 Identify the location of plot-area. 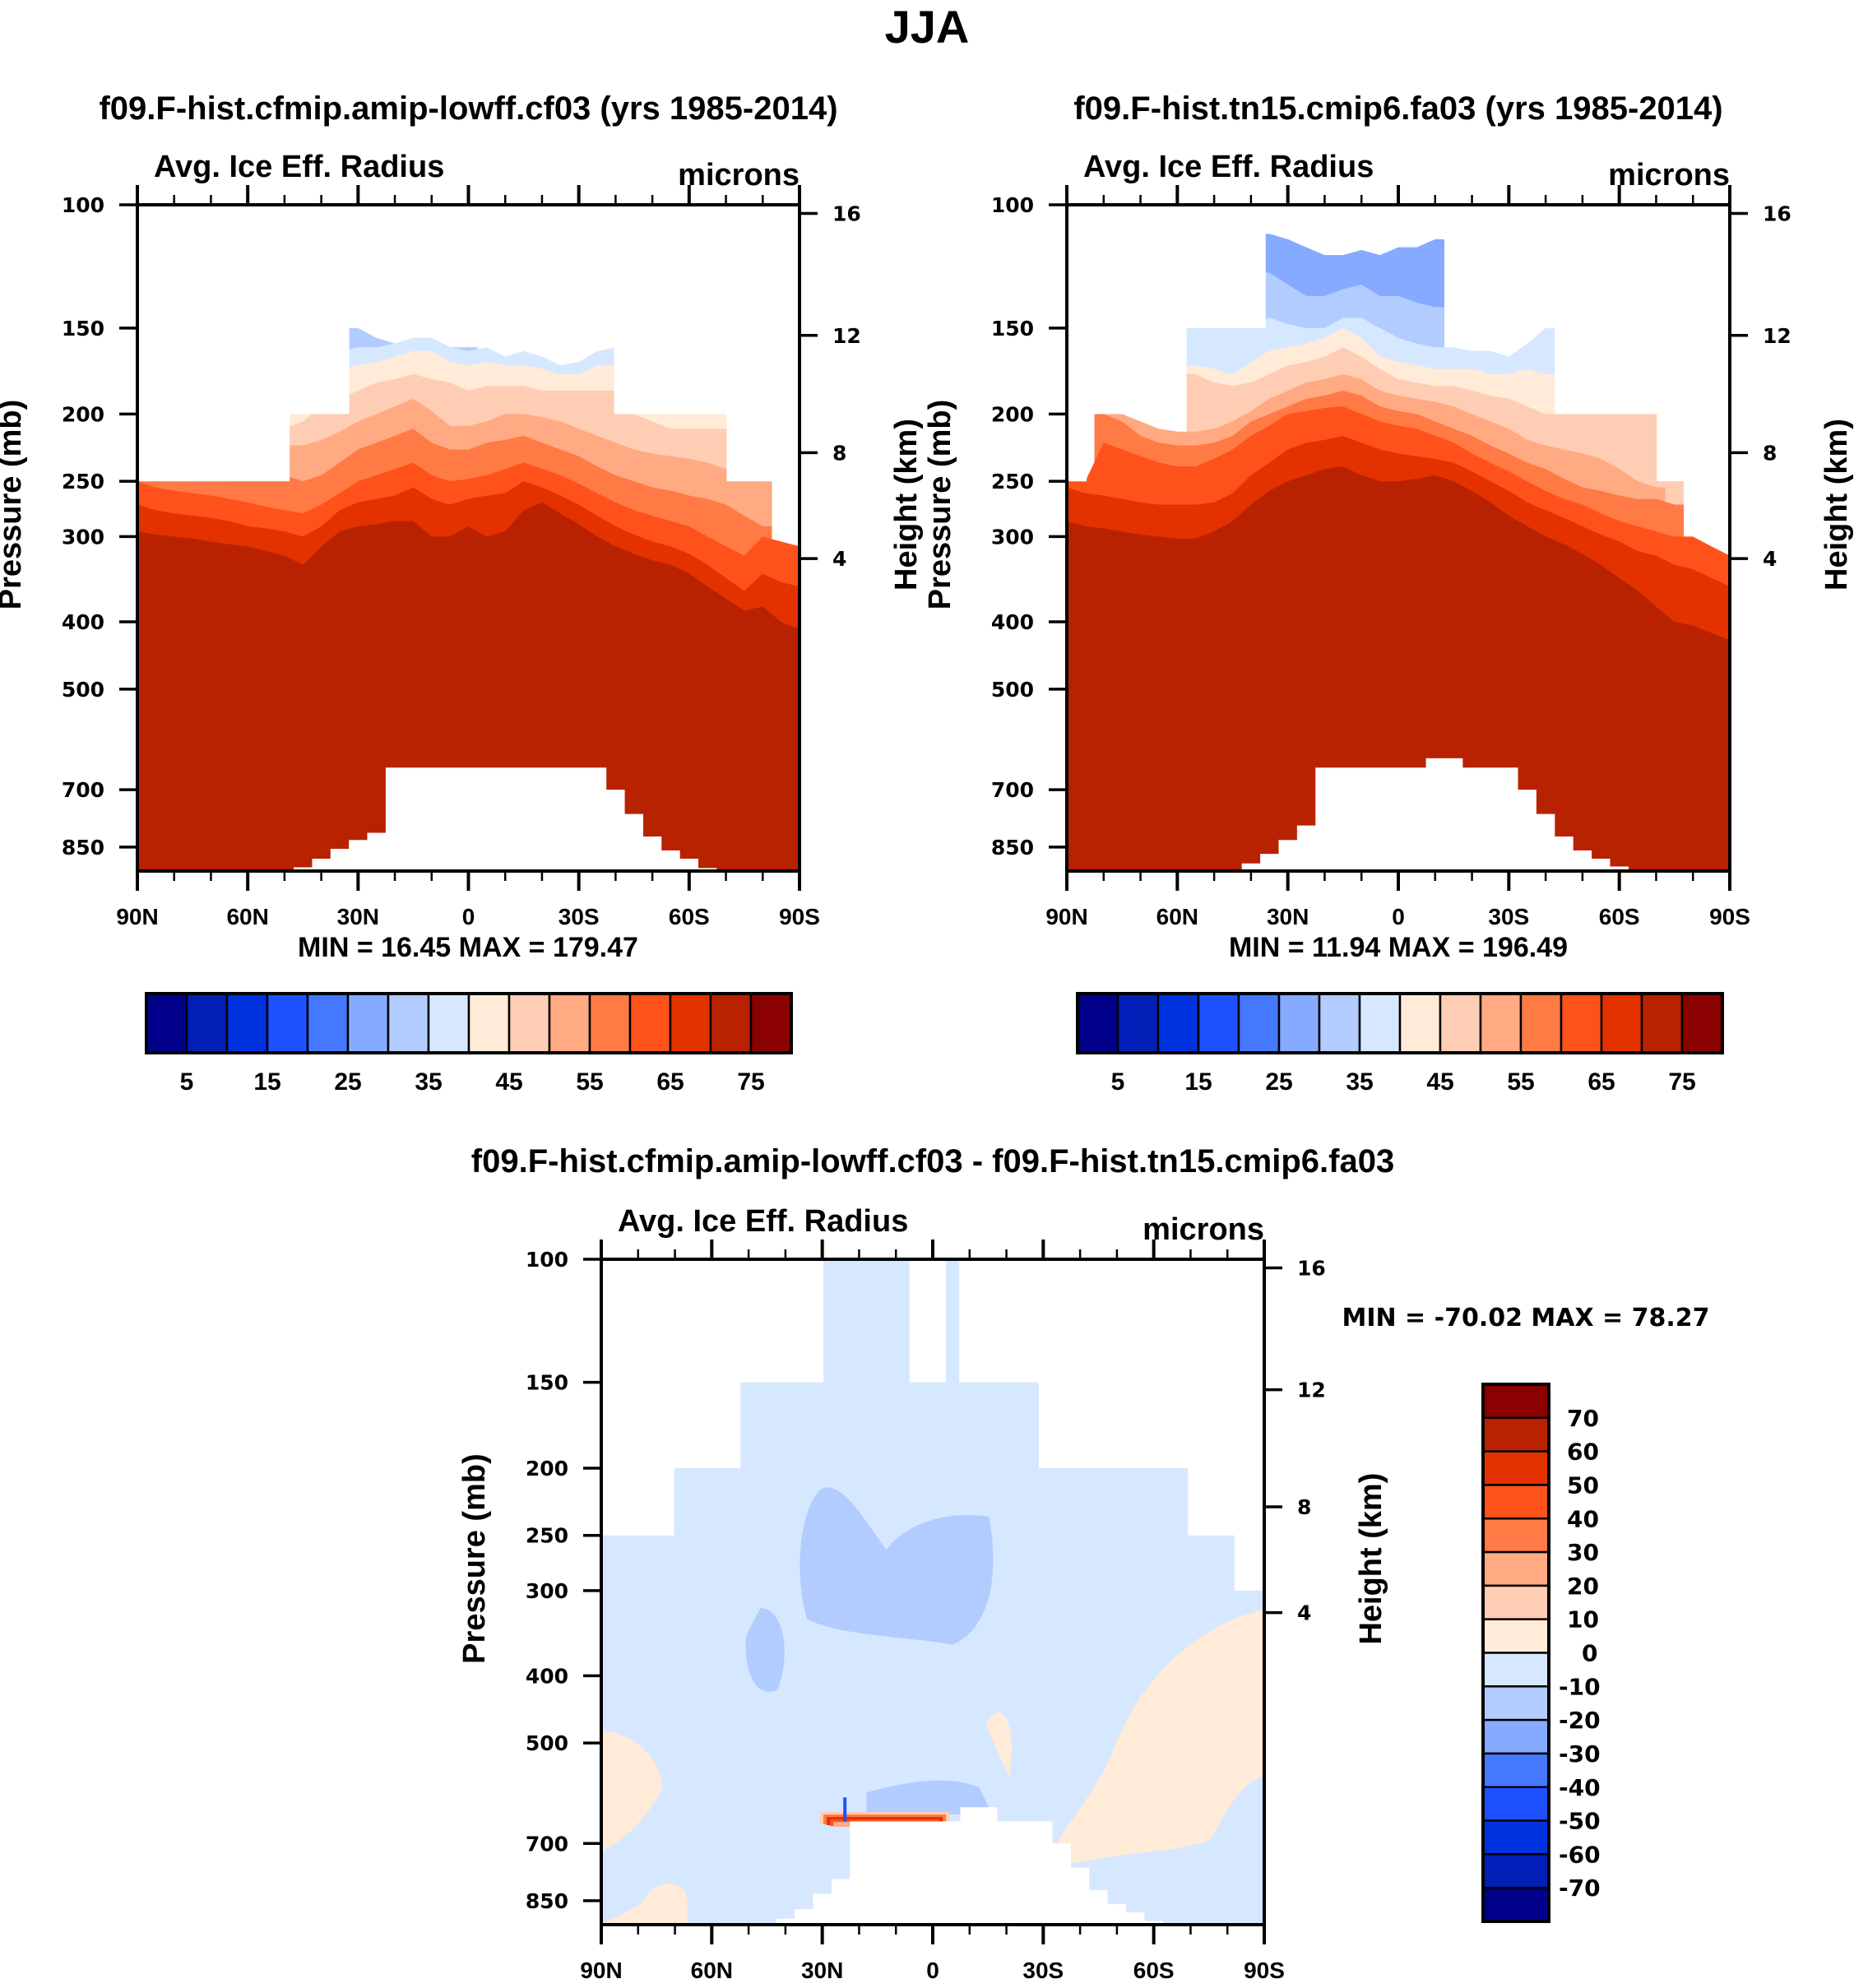
(1398, 538).